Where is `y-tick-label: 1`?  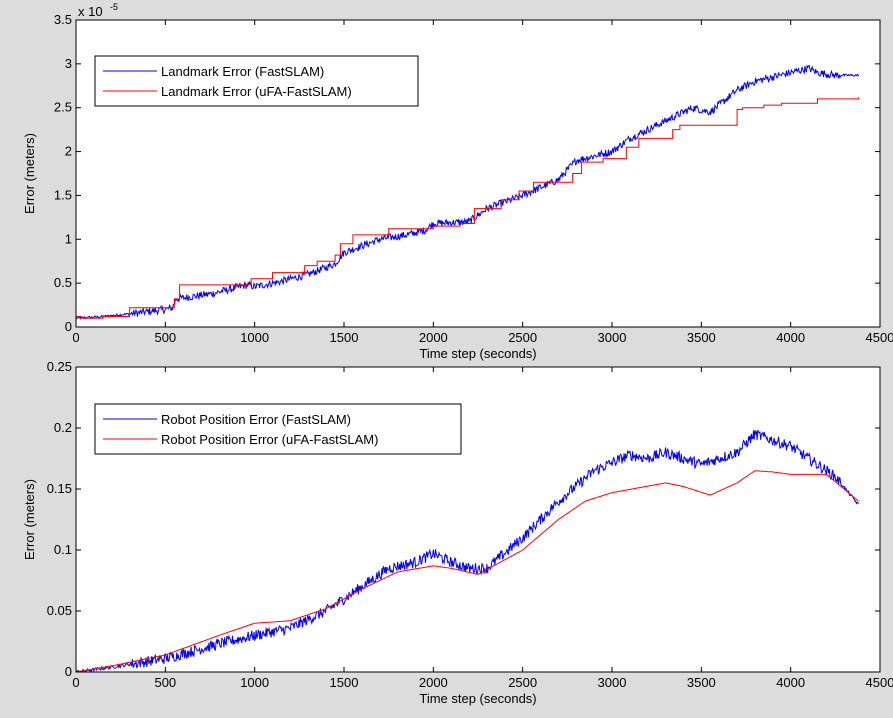 y-tick-label: 1 is located at coordinates (68, 238).